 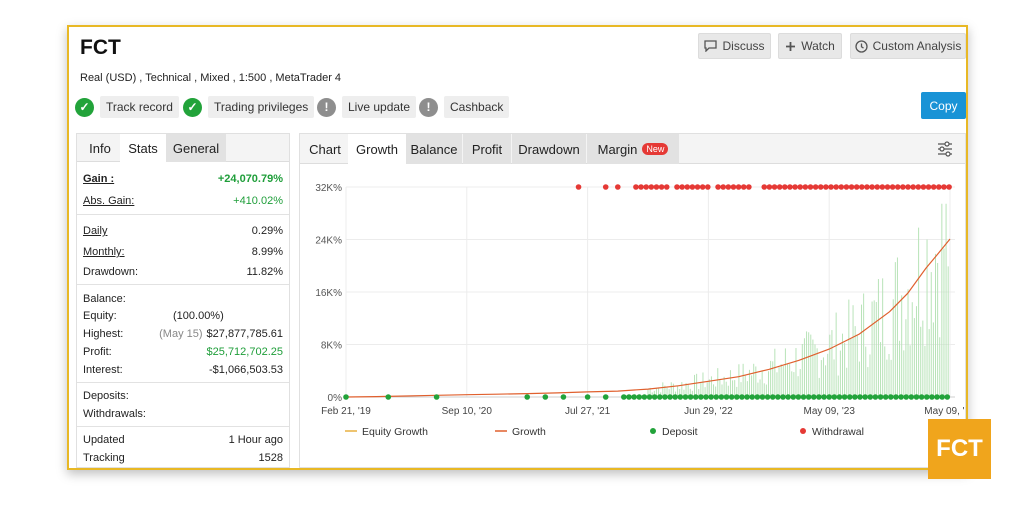 What do you see at coordinates (100, 47) in the screenshot?
I see `page-title: FCT` at bounding box center [100, 47].